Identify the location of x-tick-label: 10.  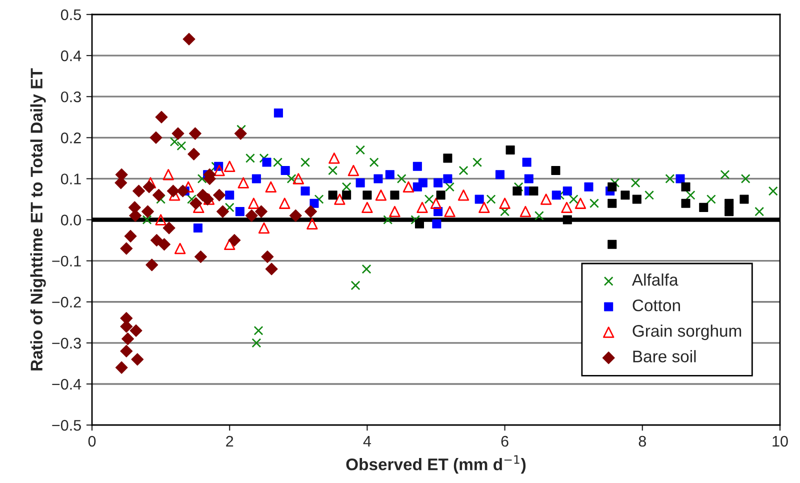
(780, 441).